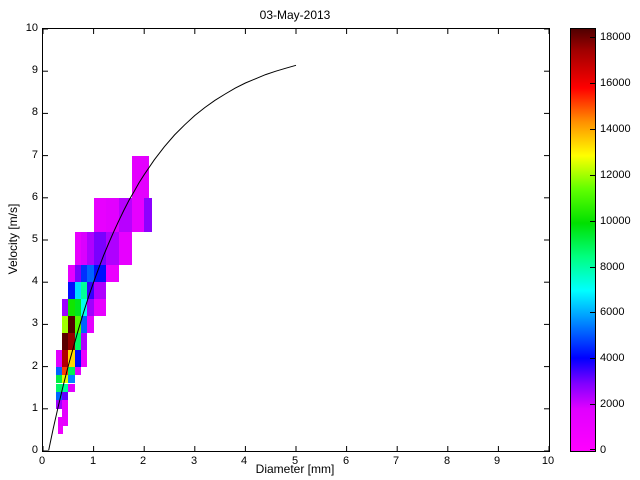 This screenshot has width=640, height=480. What do you see at coordinates (295, 461) in the screenshot?
I see `x-tick-label: 5` at bounding box center [295, 461].